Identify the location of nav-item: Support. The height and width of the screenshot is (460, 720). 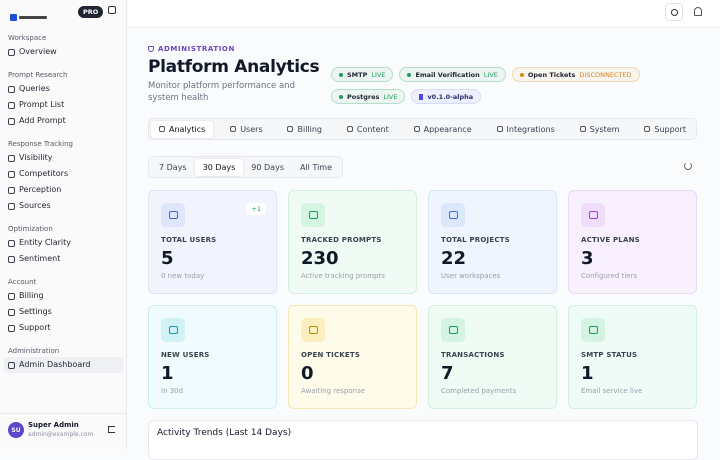
(63, 328).